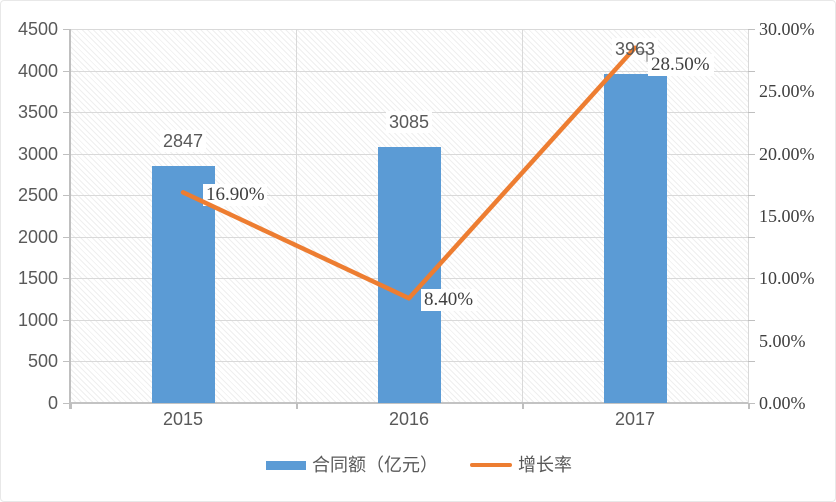 This screenshot has height=502, width=836. I want to click on bar-2016, so click(409, 274).